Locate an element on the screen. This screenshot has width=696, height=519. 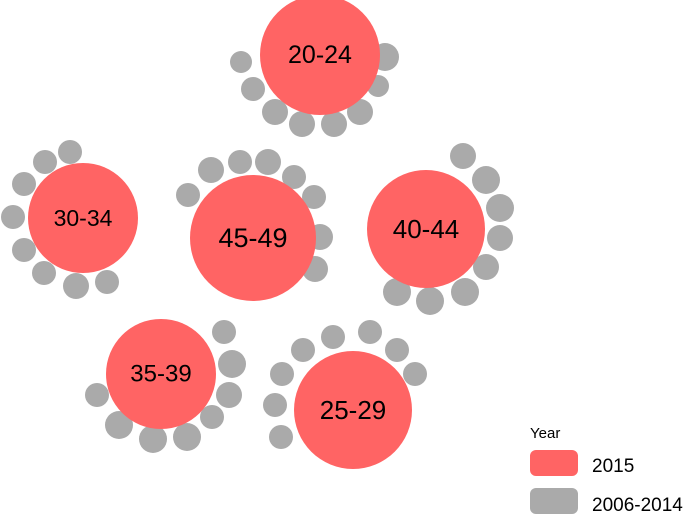
cluster-label: 20-24 is located at coordinates (320, 55).